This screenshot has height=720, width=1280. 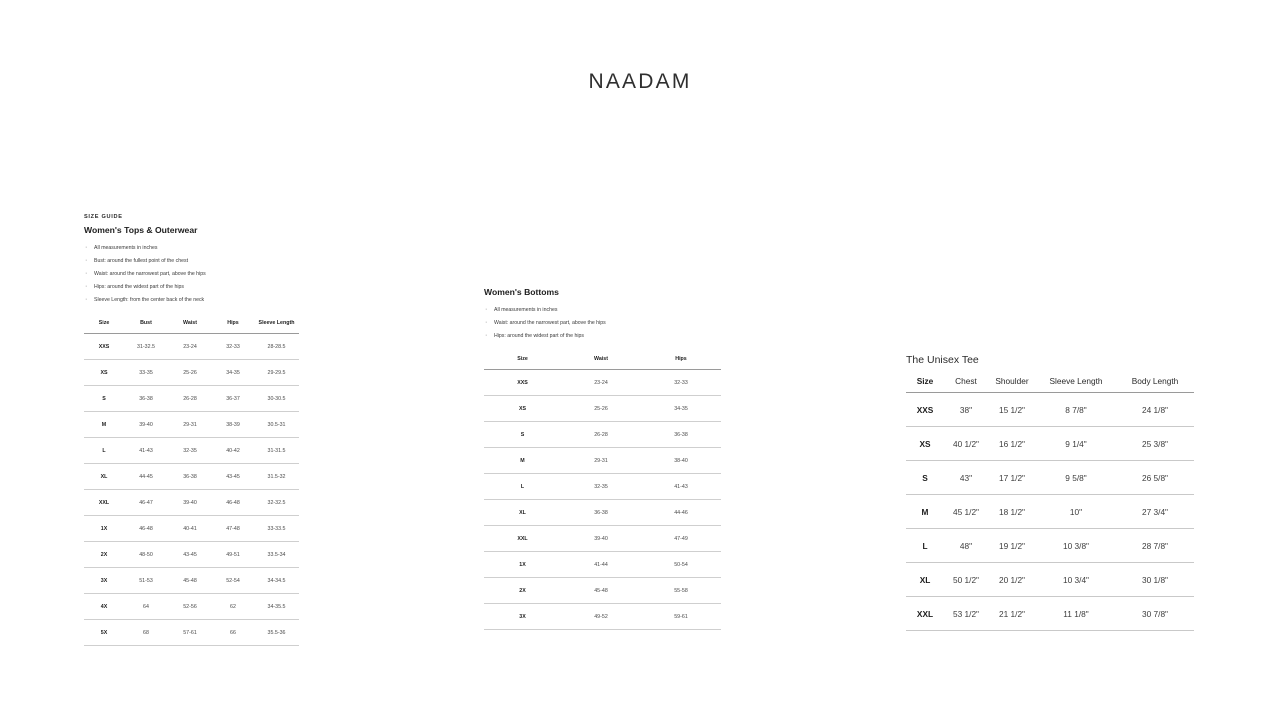 What do you see at coordinates (602, 336) in the screenshot?
I see `list-item: Hips: around the widest part of the hips` at bounding box center [602, 336].